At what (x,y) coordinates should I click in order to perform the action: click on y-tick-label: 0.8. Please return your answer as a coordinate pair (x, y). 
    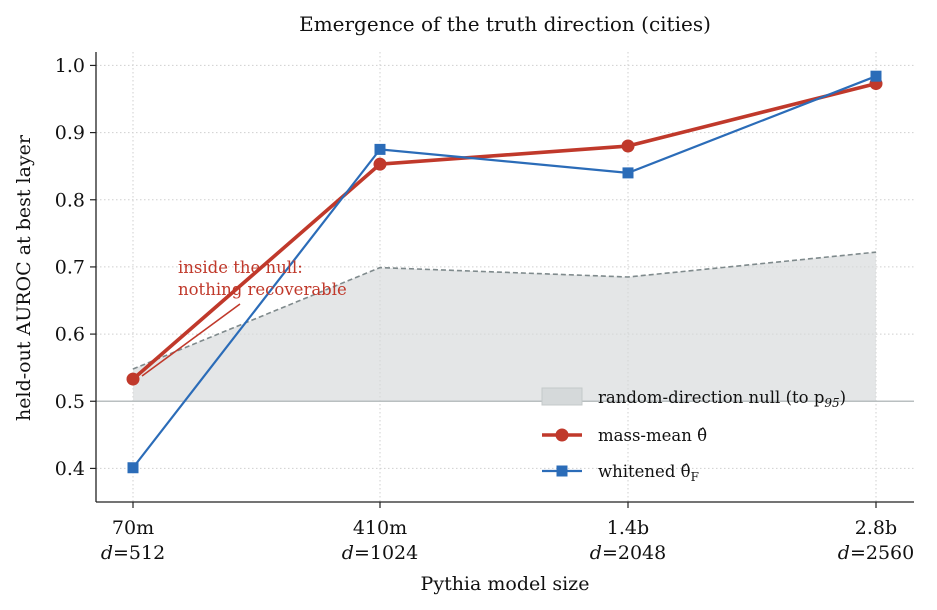
    Looking at the image, I should click on (70, 200).